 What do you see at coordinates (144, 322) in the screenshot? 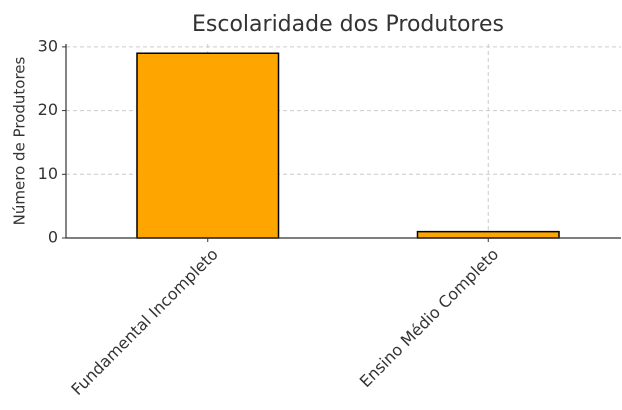
I see `x-tick-label: Fundamental Incompleto` at bounding box center [144, 322].